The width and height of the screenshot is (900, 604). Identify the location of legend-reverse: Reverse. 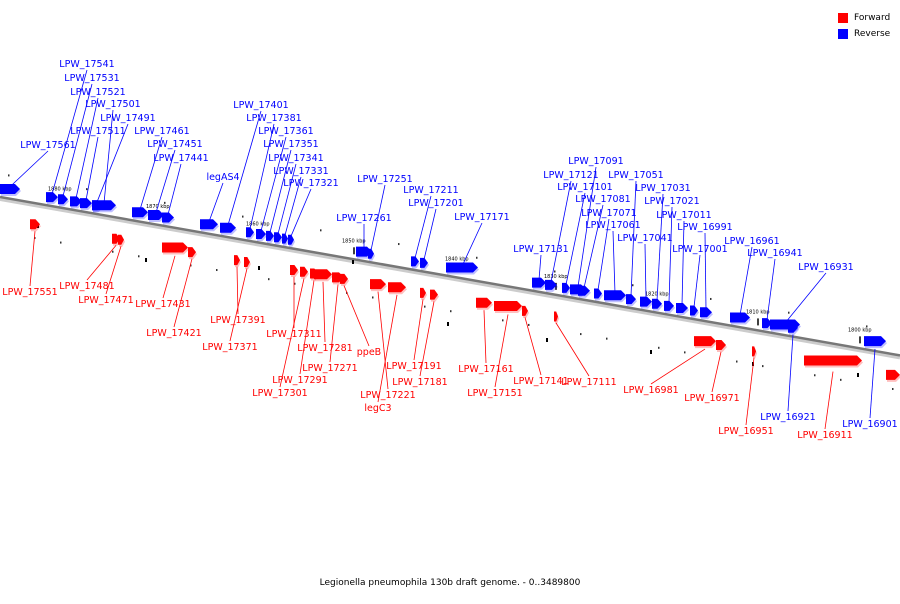
(864, 34).